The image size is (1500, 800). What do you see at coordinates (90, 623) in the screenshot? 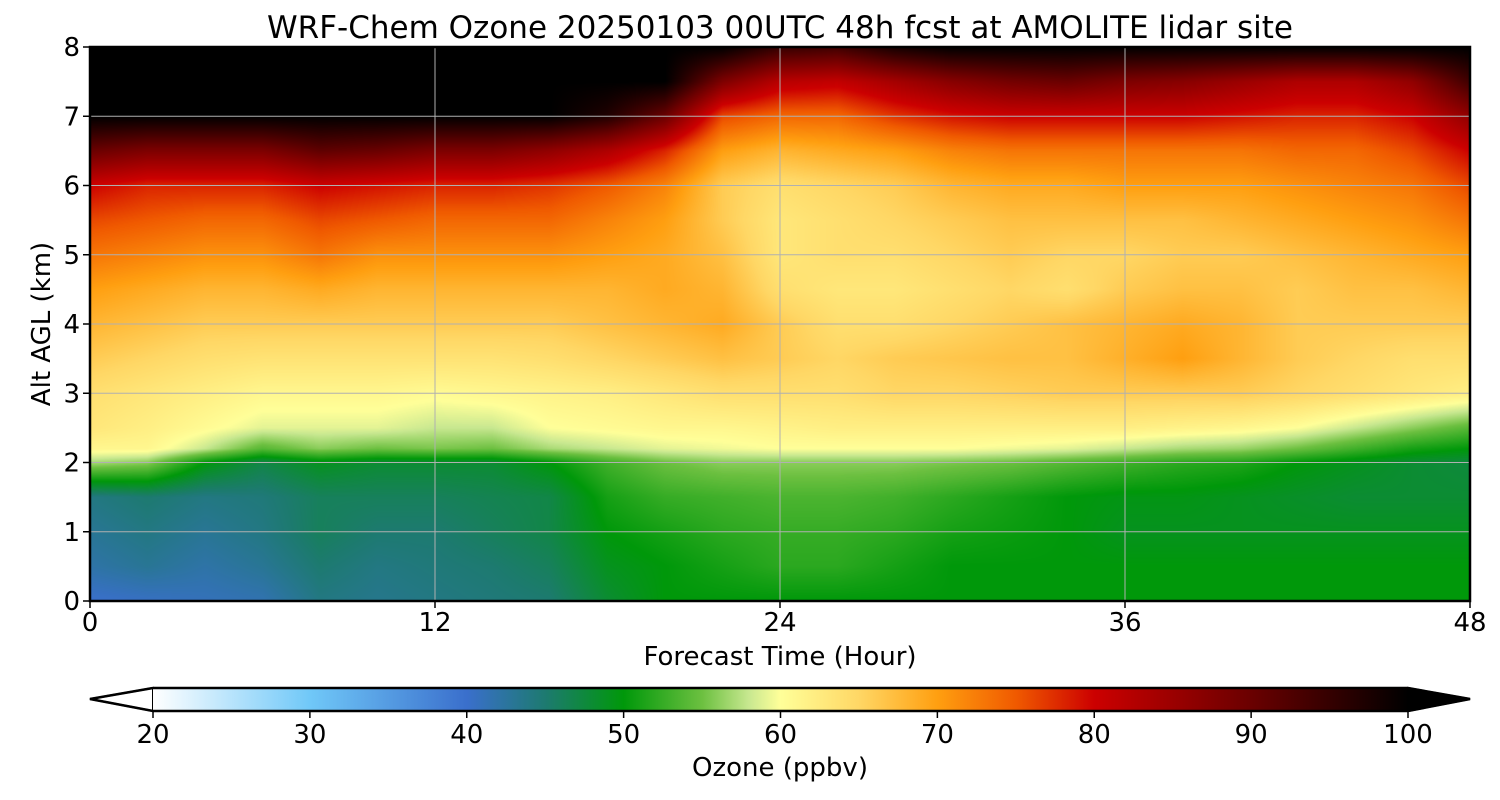
I see `x-tick-label: 0` at bounding box center [90, 623].